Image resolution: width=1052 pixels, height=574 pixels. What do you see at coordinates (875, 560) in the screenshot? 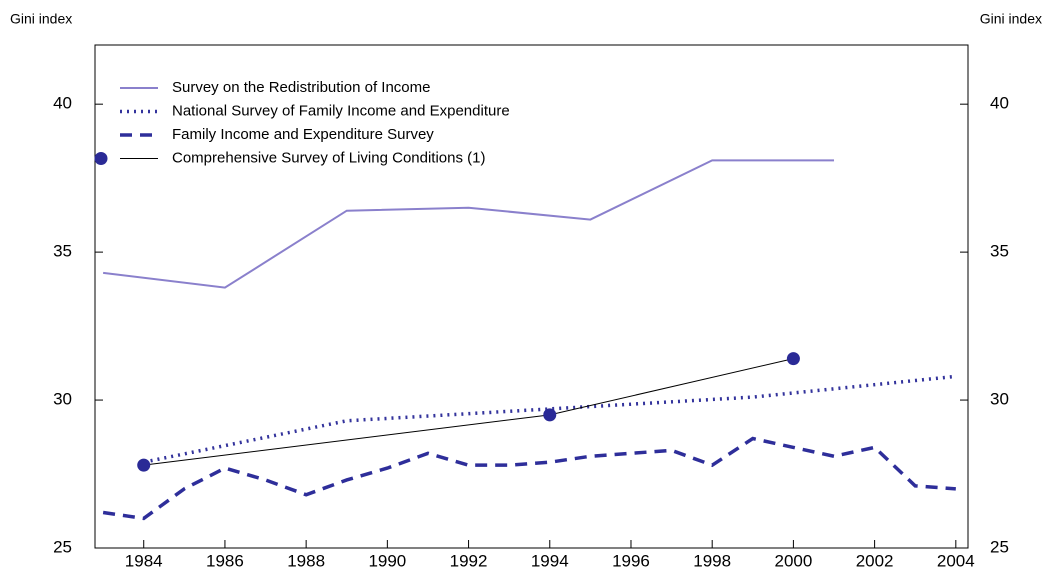
I see `x-tick-label: 2002` at bounding box center [875, 560].